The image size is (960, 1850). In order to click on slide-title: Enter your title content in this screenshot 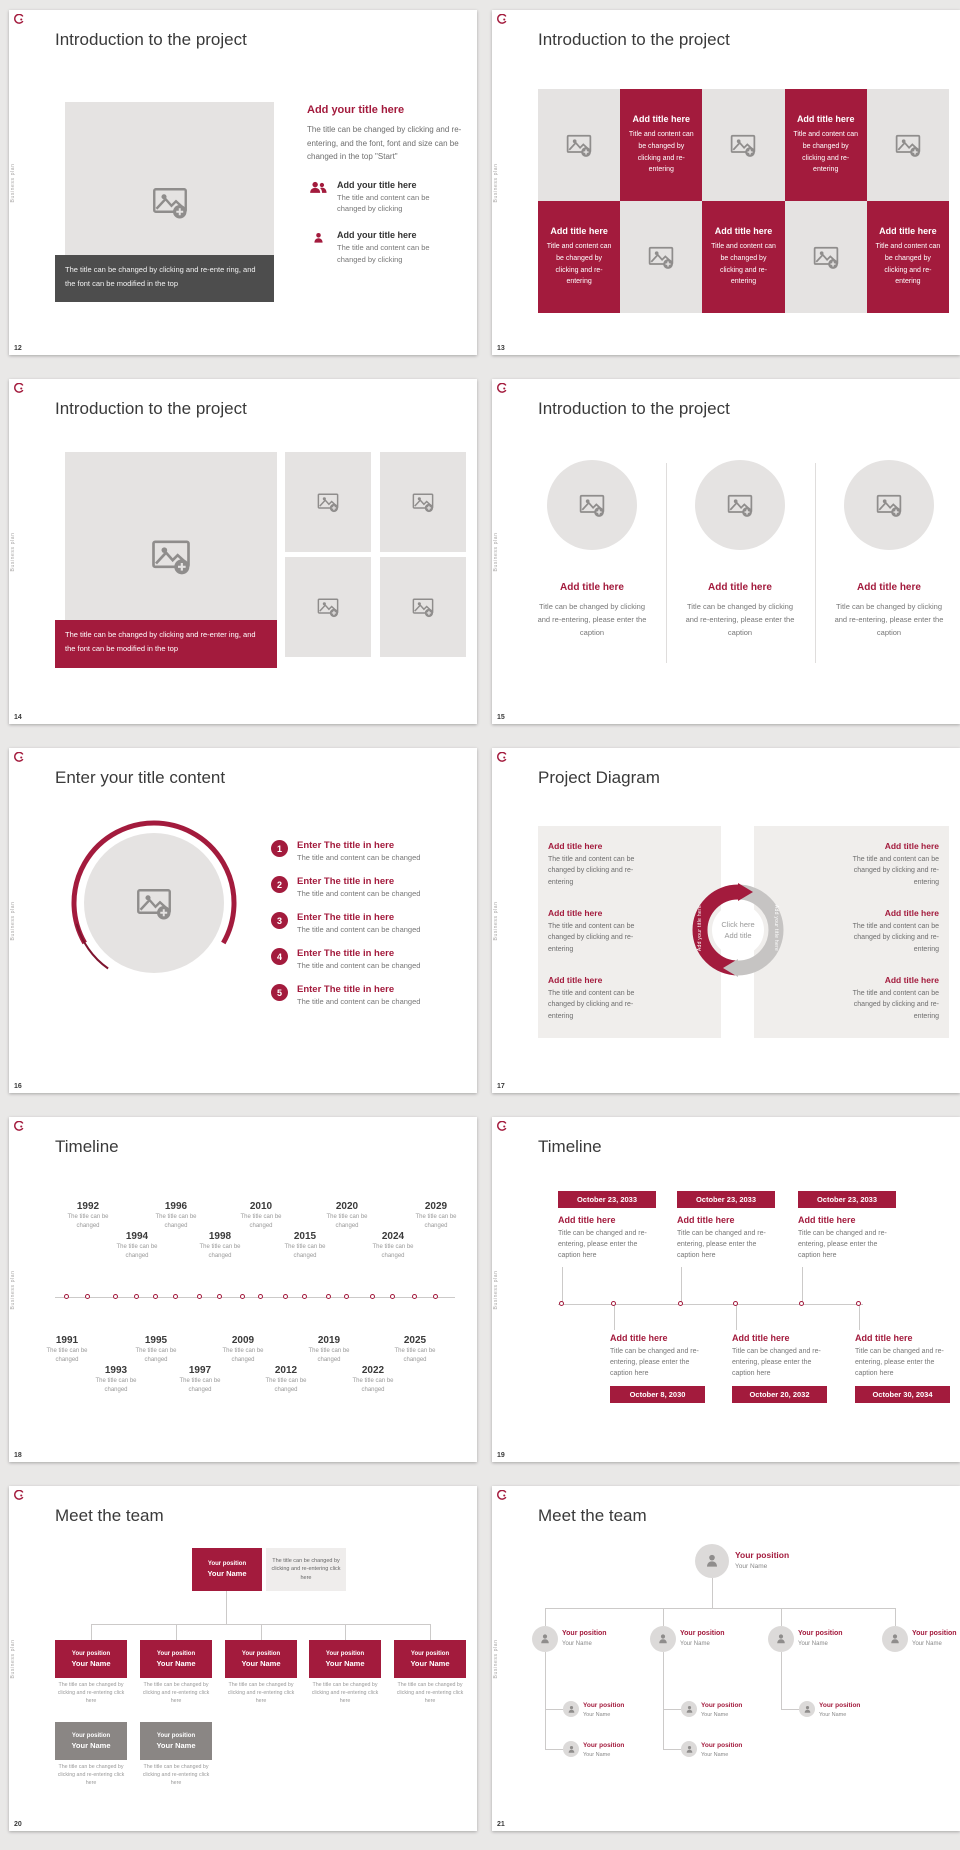, I will do `click(140, 777)`.